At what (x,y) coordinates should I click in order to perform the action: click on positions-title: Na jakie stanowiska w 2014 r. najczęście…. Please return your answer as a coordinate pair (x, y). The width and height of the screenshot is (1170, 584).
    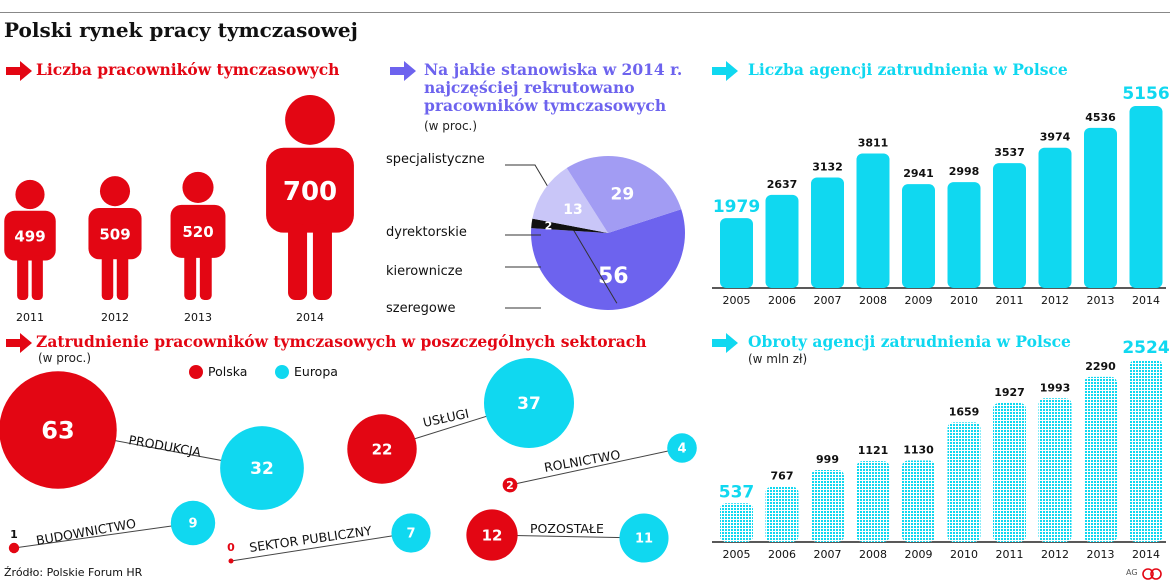
    Looking at the image, I should click on (553, 87).